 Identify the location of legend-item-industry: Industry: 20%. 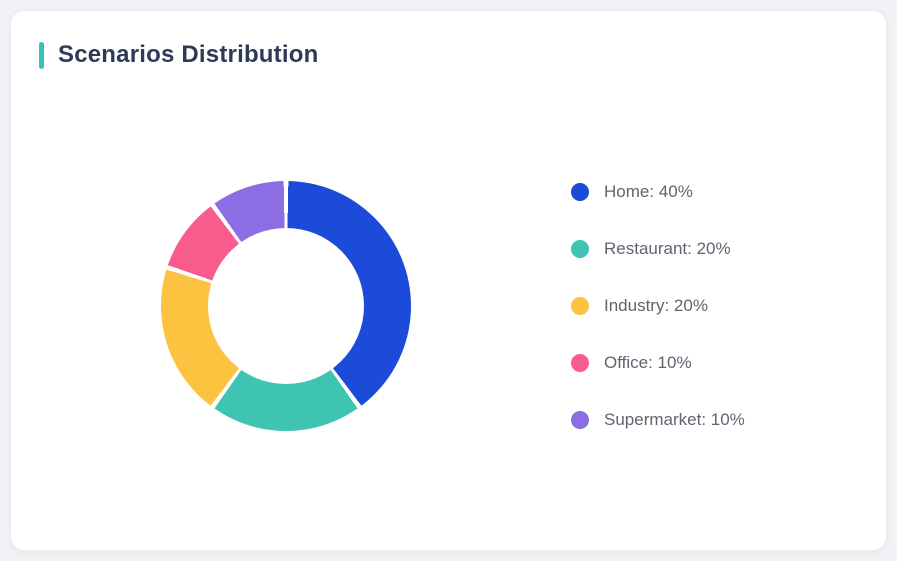
(658, 306).